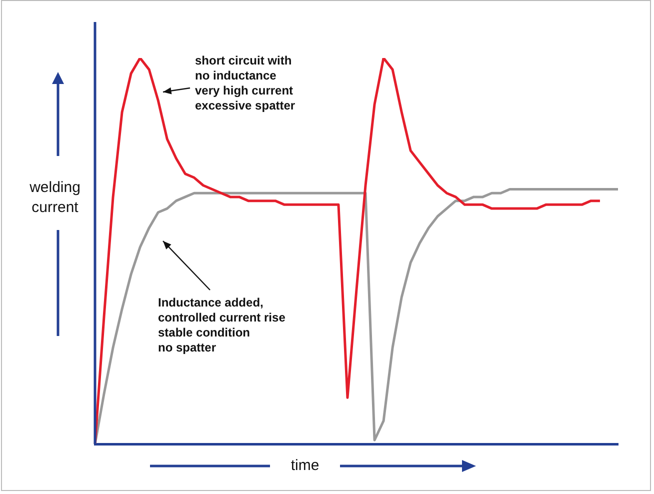 The image size is (654, 494). What do you see at coordinates (245, 82) in the screenshot?
I see `annotation: short circuit with no inductance very high current excessive spatter` at bounding box center [245, 82].